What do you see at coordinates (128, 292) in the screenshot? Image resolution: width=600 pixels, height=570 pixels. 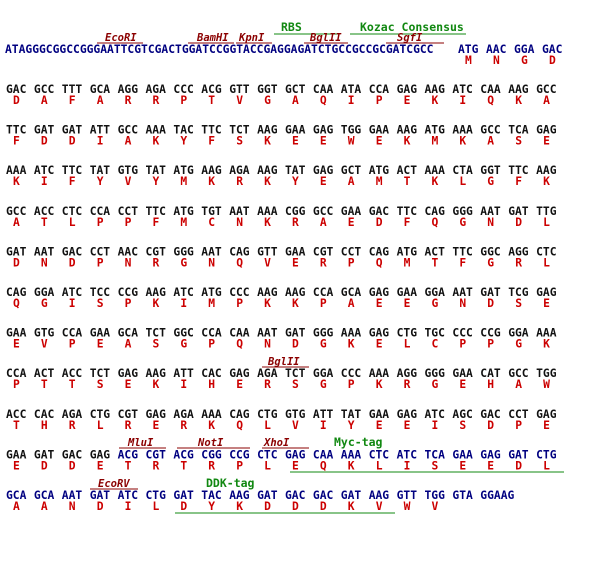 I see `codon: CCG` at bounding box center [128, 292].